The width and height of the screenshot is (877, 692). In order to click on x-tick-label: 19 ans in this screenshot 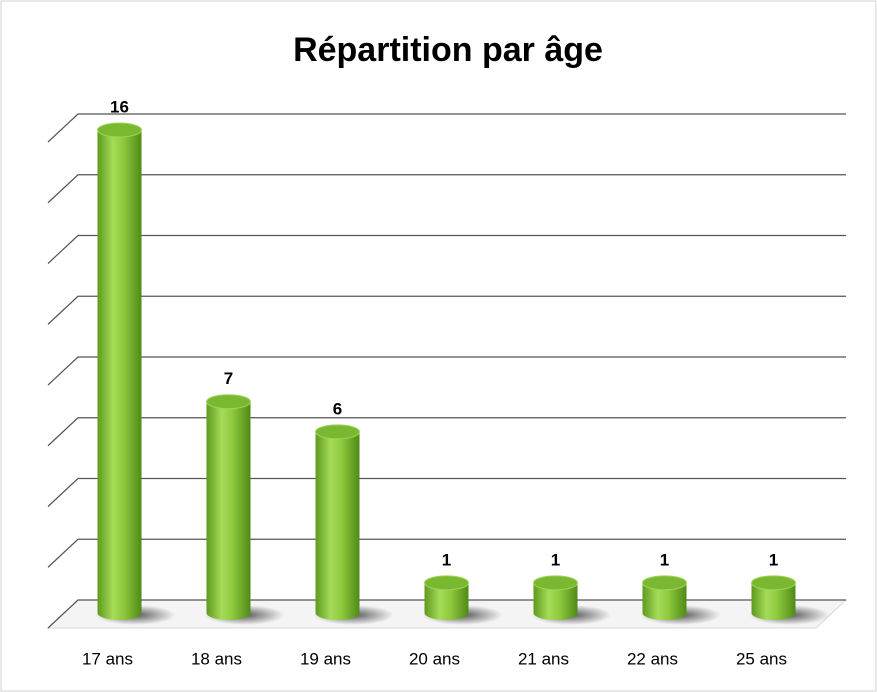, I will do `click(325, 658)`.